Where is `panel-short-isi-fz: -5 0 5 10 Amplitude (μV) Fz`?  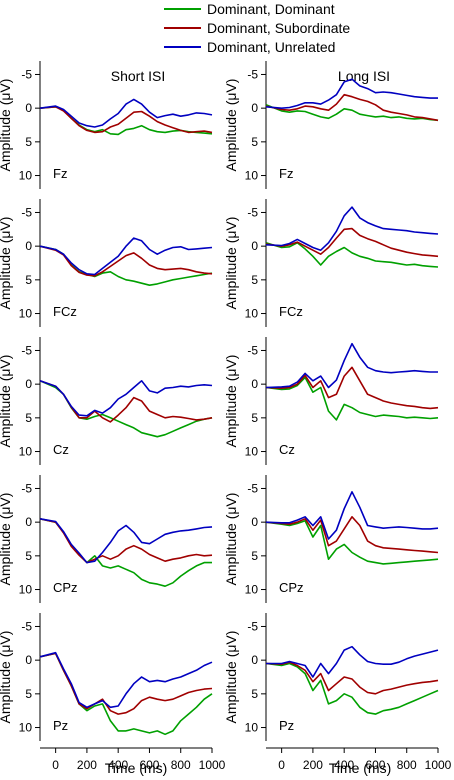 panel-short-isi-fz: -5 0 5 10 Amplitude (μV) Fz is located at coordinates (106, 125).